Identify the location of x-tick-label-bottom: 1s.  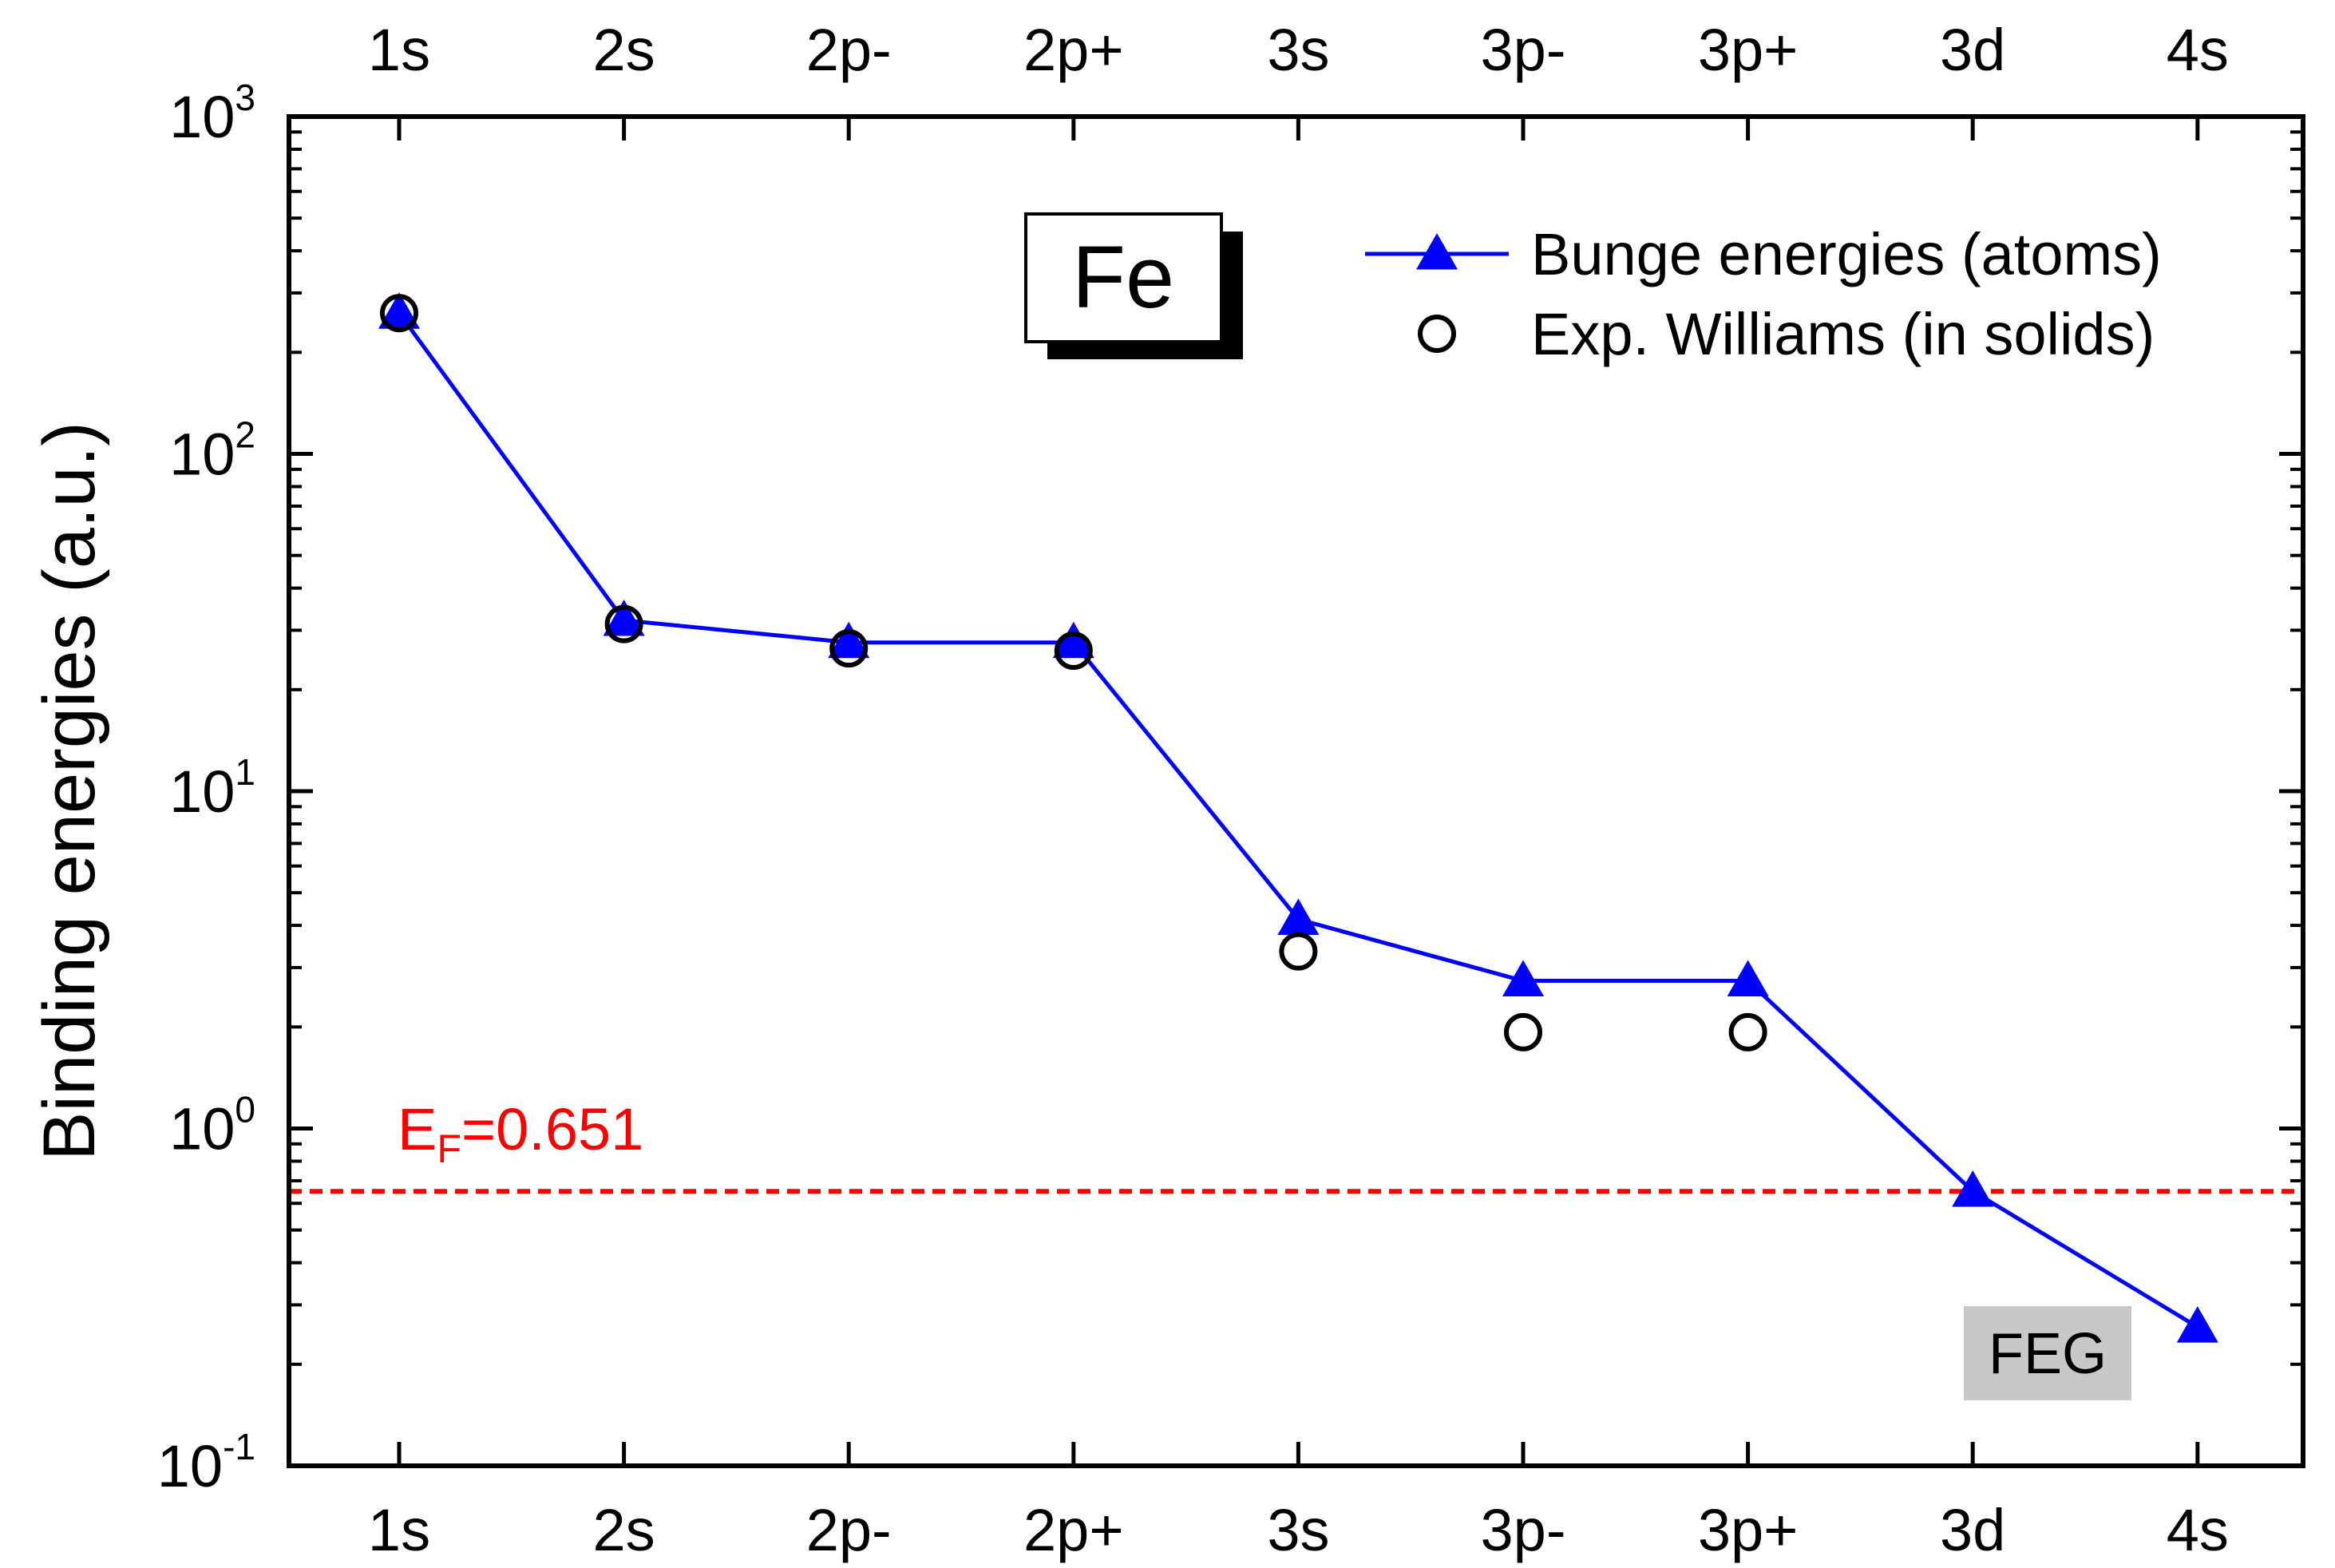
(399, 1530).